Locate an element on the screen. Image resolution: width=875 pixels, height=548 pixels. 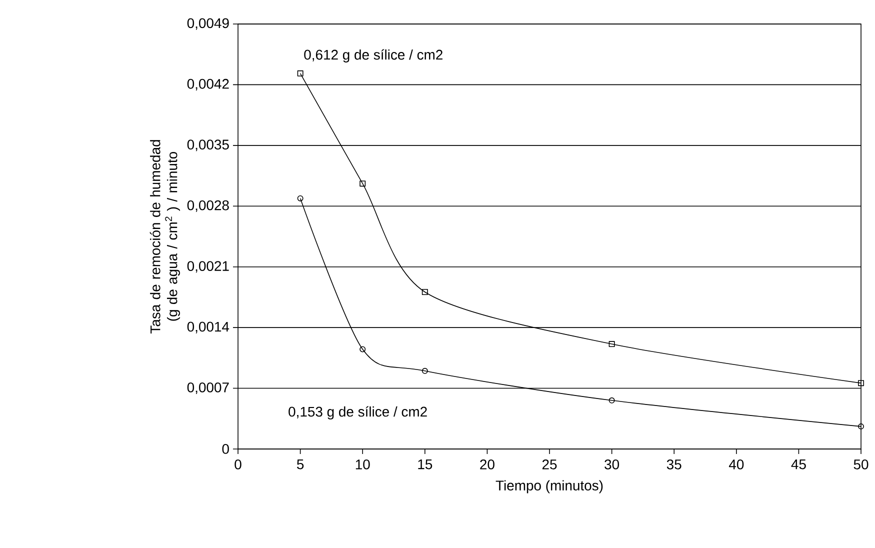
x-tick-label: 45 is located at coordinates (798, 465).